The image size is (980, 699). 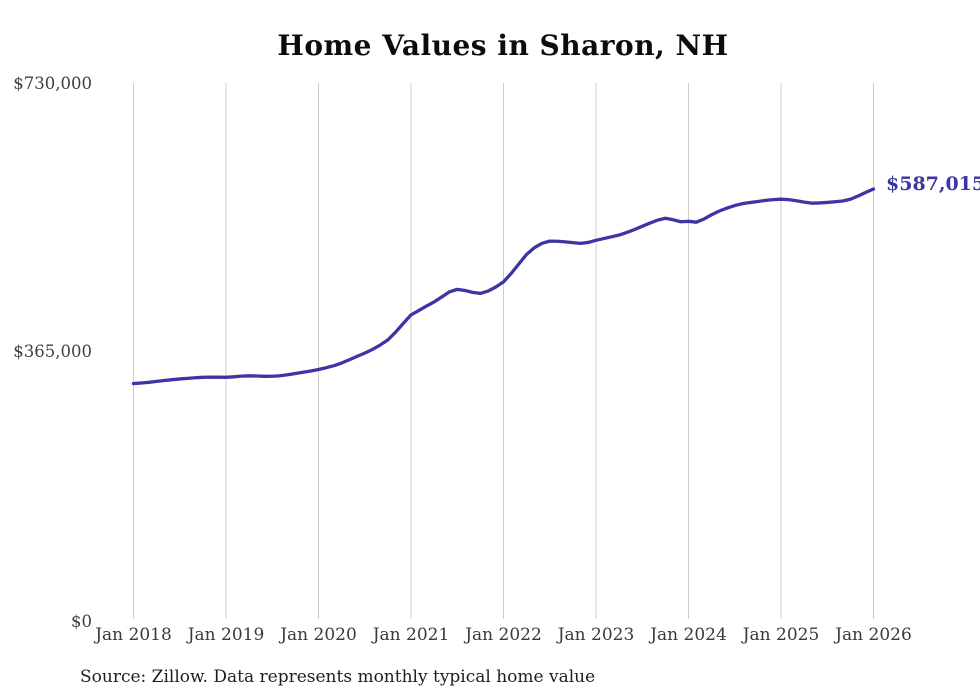 I want to click on y-tick-label: $730,000, so click(x=52, y=83).